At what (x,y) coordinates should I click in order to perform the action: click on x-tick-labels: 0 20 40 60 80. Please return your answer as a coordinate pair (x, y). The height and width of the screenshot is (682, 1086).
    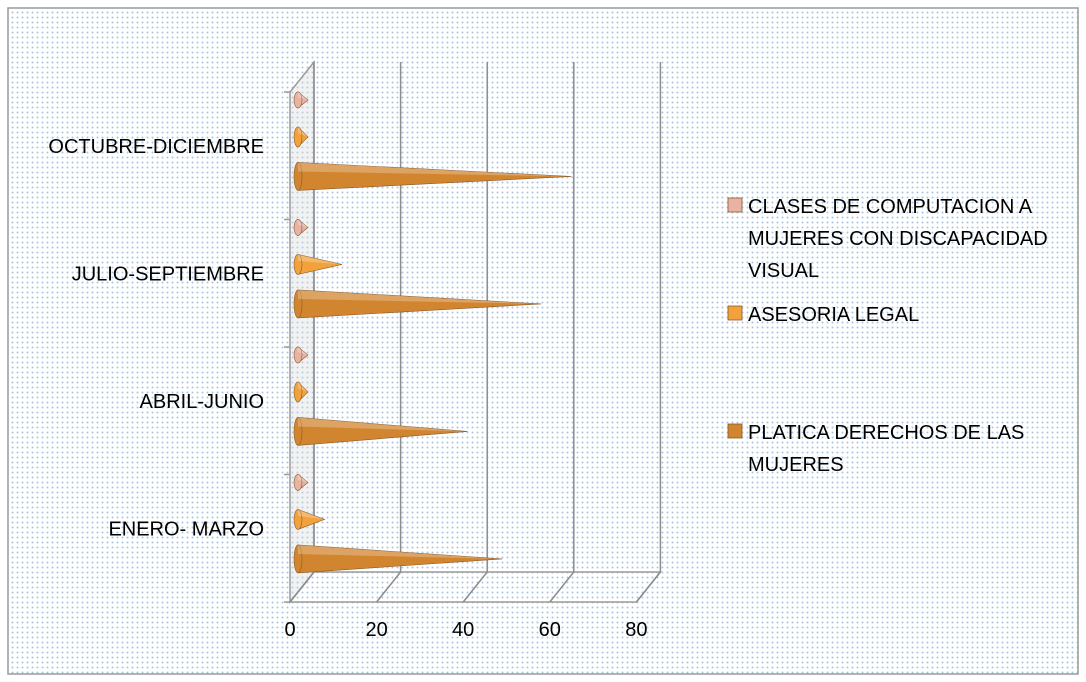
    Looking at the image, I should click on (465, 630).